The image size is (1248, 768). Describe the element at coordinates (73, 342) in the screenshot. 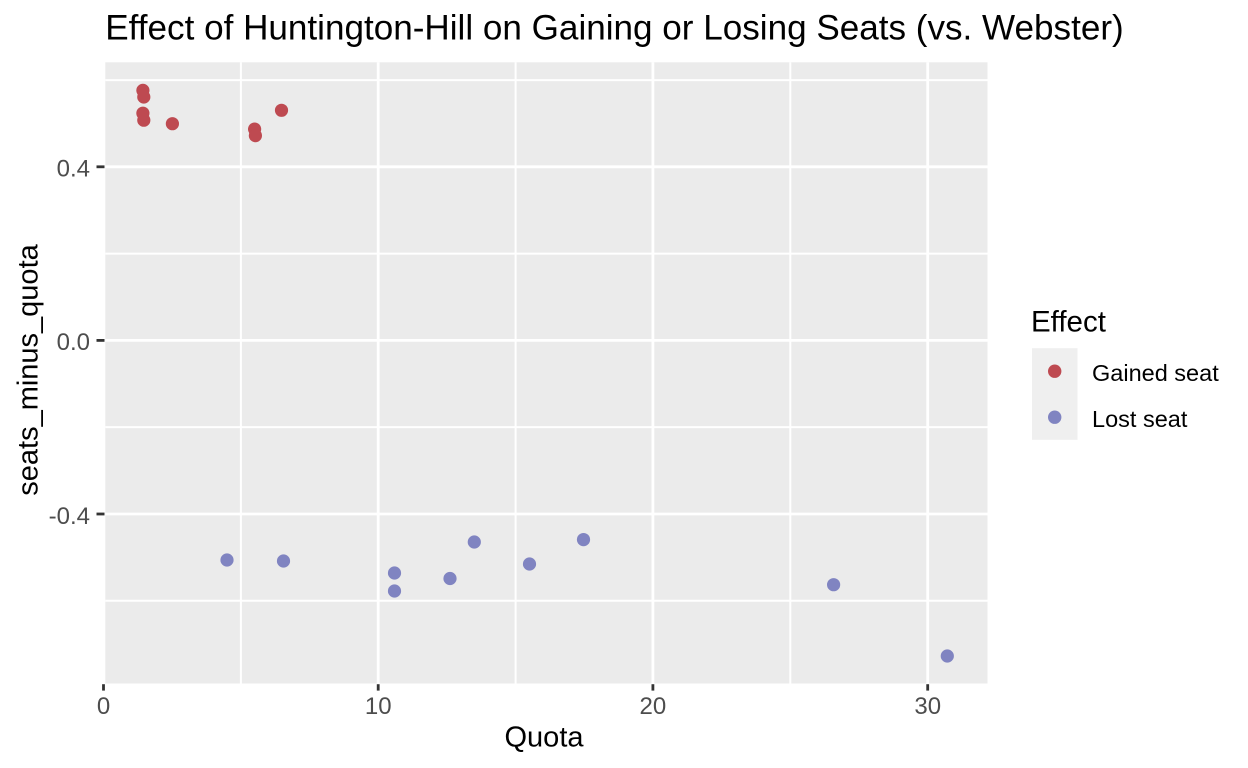

I see `svg-text: 0.0` at that location.